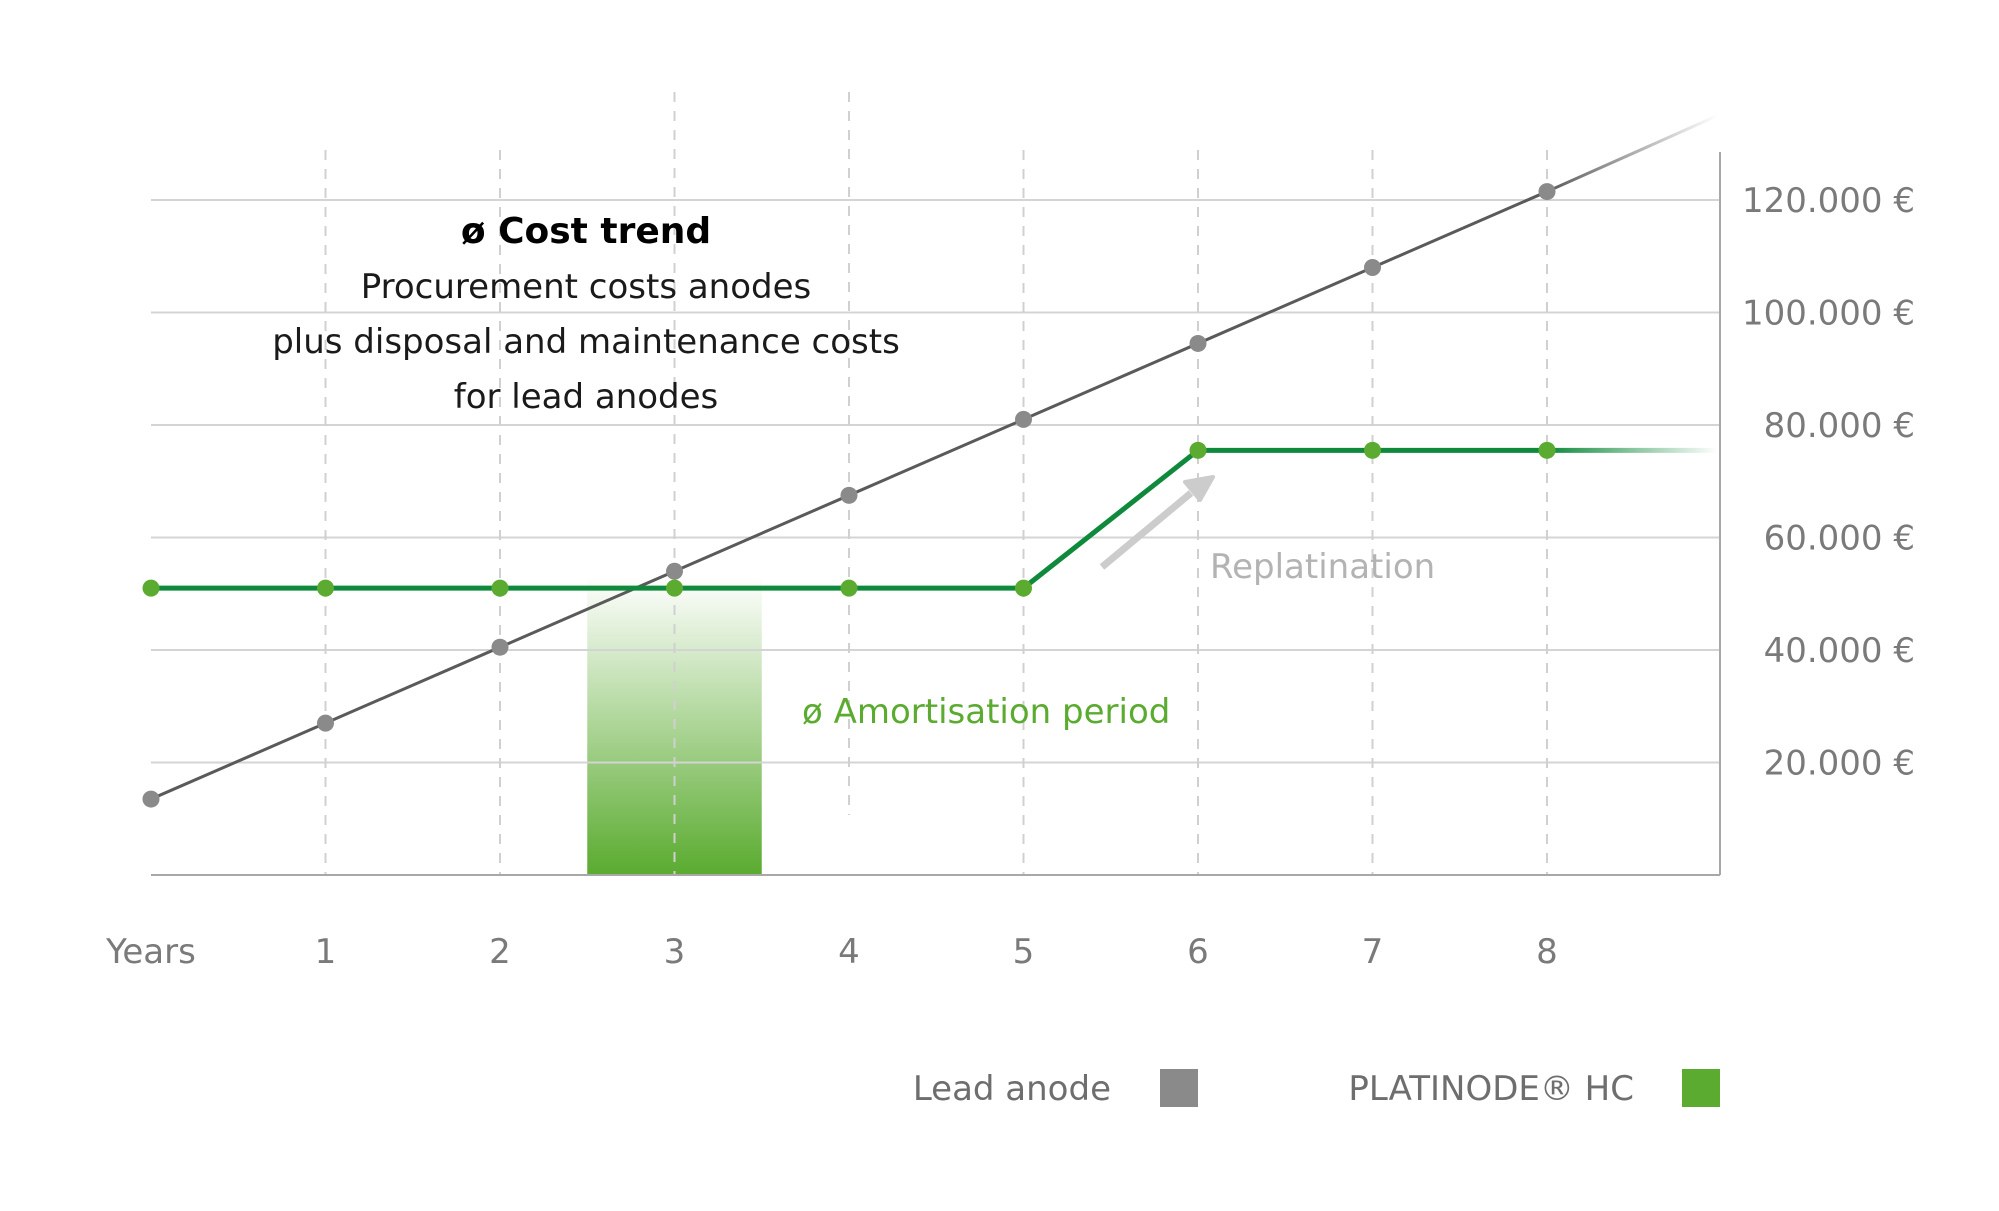 The width and height of the screenshot is (1999, 1211). What do you see at coordinates (1839, 764) in the screenshot?
I see `y-tick-label-1: 20.000 €` at bounding box center [1839, 764].